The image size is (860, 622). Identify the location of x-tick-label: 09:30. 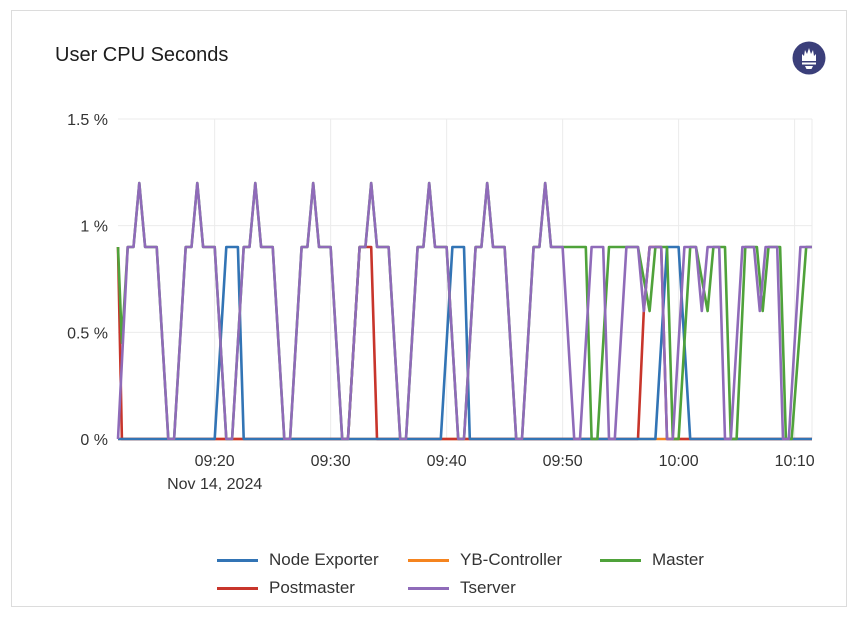
(331, 461).